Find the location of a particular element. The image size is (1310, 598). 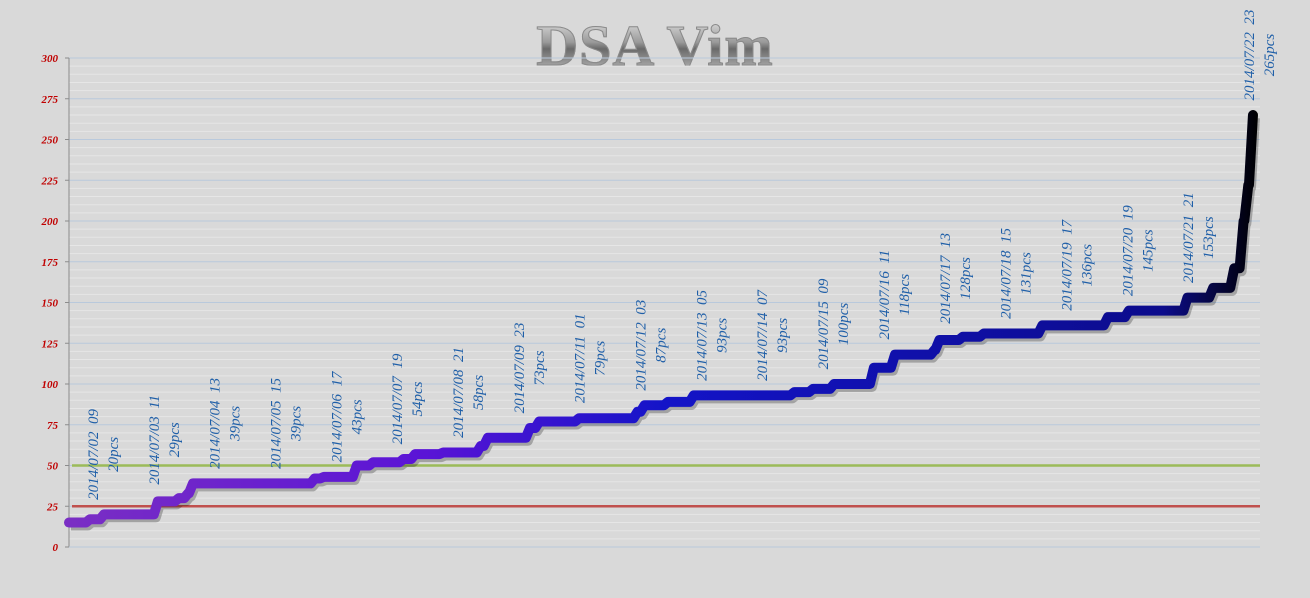

annotation-date: 2014/07/19 17 is located at coordinates (1067, 264).